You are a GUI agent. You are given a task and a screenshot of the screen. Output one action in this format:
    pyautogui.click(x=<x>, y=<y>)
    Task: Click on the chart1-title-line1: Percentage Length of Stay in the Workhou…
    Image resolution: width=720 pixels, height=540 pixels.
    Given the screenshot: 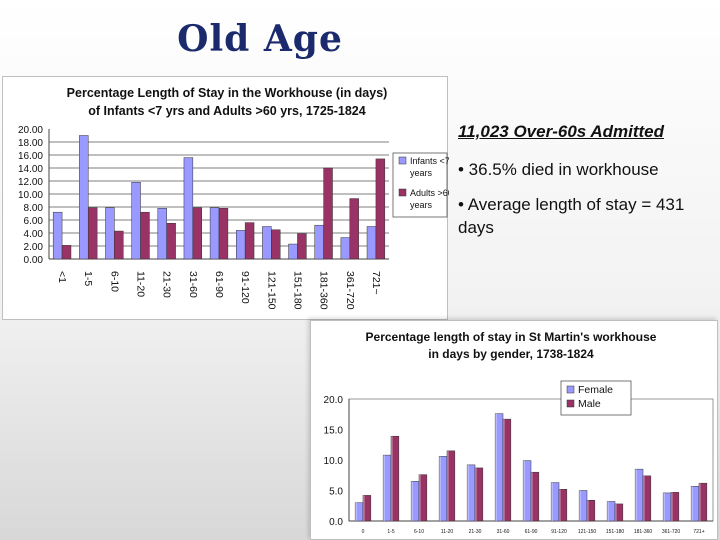 What is the action you would take?
    pyautogui.click(x=227, y=93)
    